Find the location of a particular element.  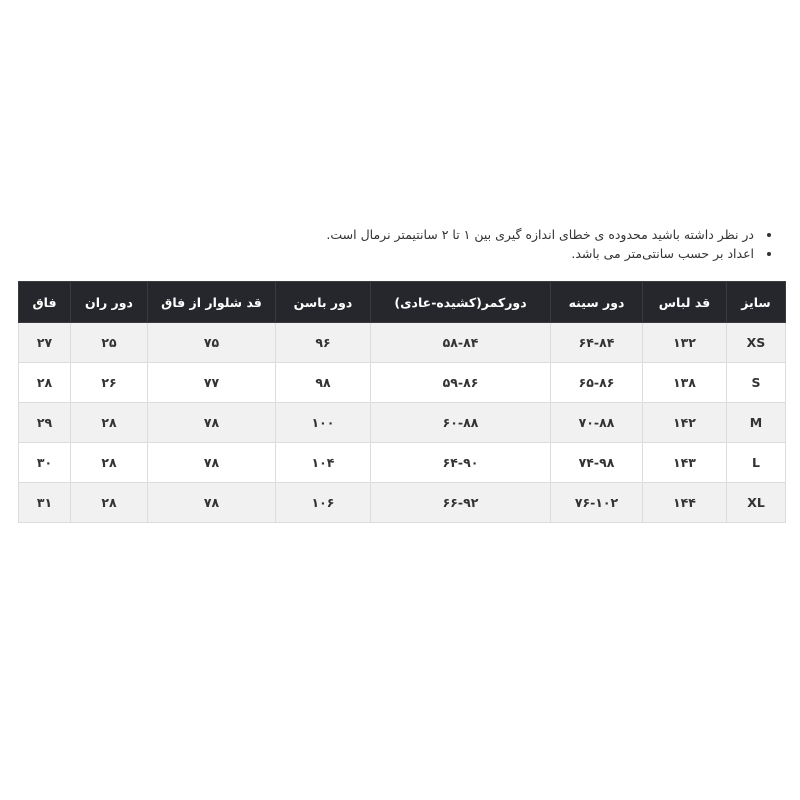

header-thigh: دور ران is located at coordinates (109, 302).